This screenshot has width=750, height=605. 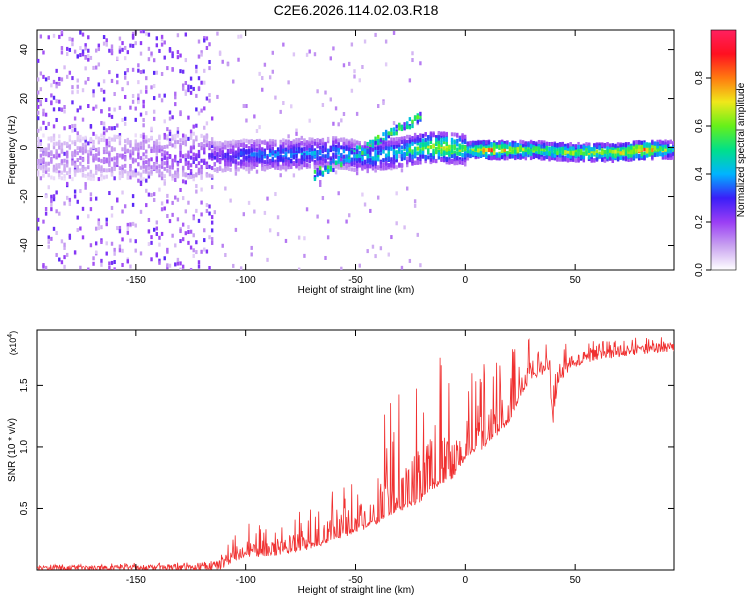 What do you see at coordinates (576, 280) in the screenshot?
I see `x-tick-label: 50` at bounding box center [576, 280].